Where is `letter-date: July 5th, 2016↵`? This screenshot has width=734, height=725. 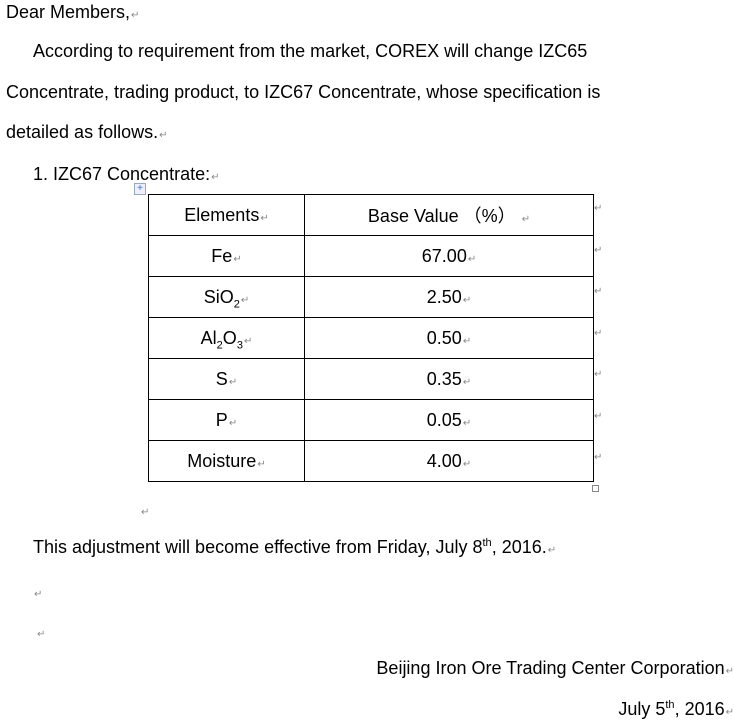 letter-date: July 5th, 2016↵ is located at coordinates (676, 709).